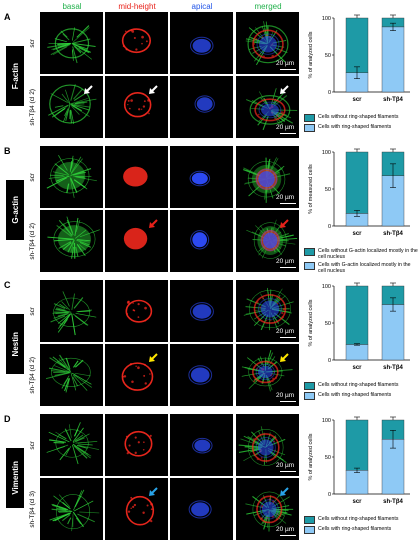 This screenshot has width=420, height=550. What do you see at coordinates (359, 325) in the screenshot?
I see `chart-svg: 0 50 100 % of analyzed cells scr sh-Tβ4 ***` at bounding box center [359, 325].